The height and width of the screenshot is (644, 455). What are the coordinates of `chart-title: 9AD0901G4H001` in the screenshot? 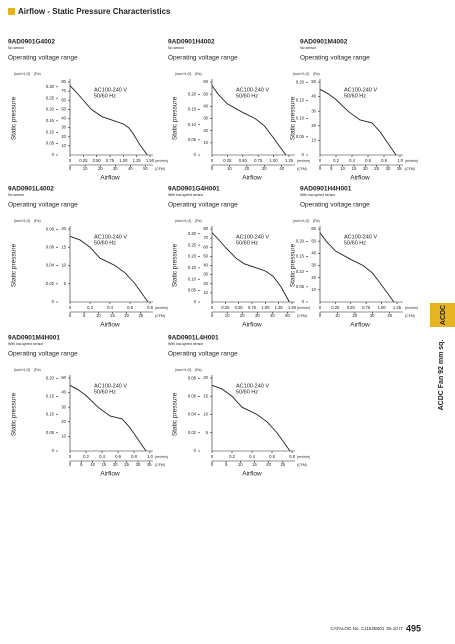 It's located at (194, 189).